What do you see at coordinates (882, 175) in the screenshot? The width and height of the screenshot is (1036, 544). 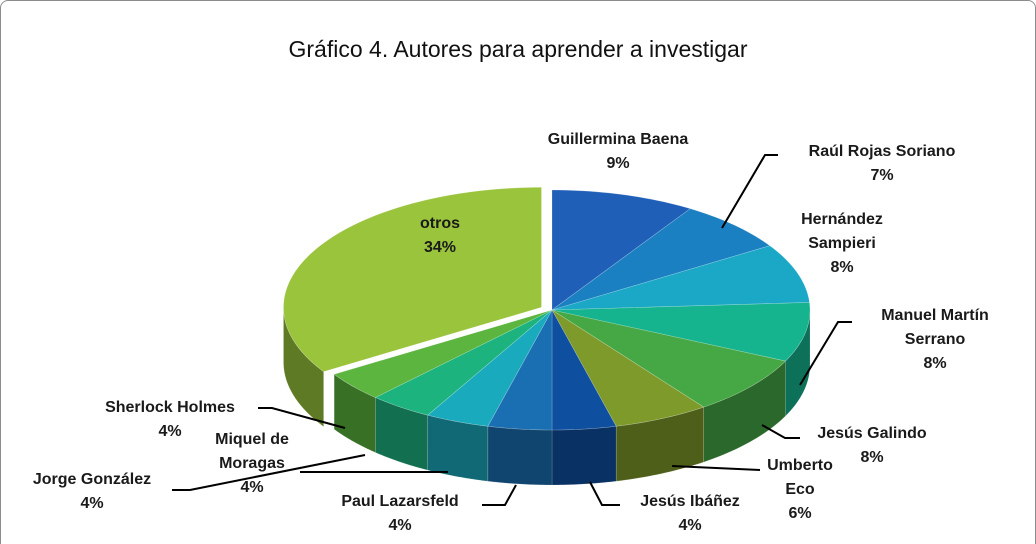 I see `value-label: 7%` at bounding box center [882, 175].